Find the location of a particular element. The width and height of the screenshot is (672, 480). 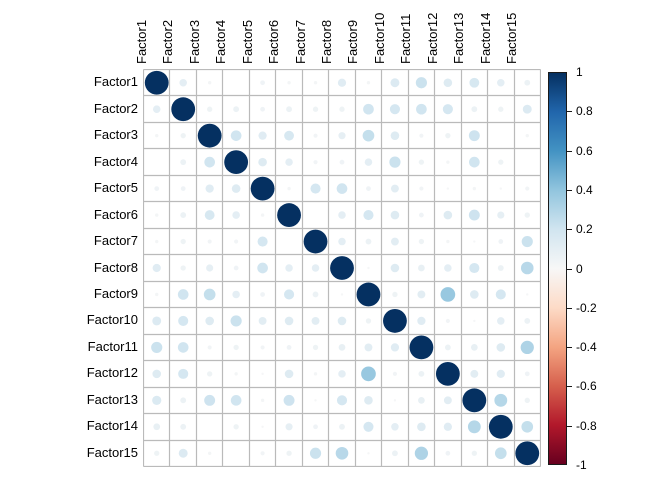

colorbar-tick-label: 1 is located at coordinates (579, 72).